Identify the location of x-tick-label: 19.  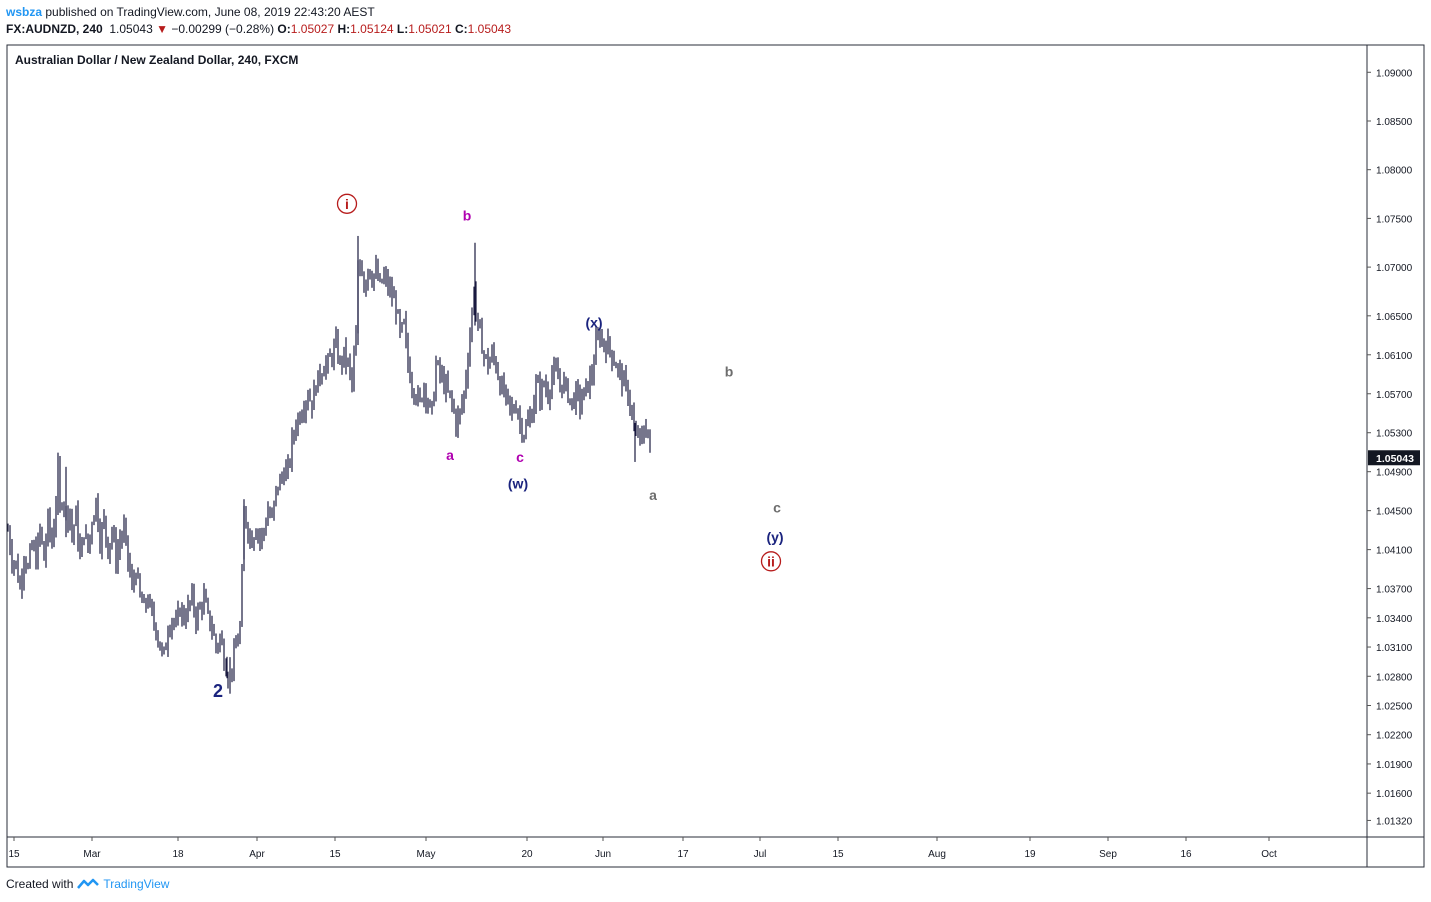
(1030, 854).